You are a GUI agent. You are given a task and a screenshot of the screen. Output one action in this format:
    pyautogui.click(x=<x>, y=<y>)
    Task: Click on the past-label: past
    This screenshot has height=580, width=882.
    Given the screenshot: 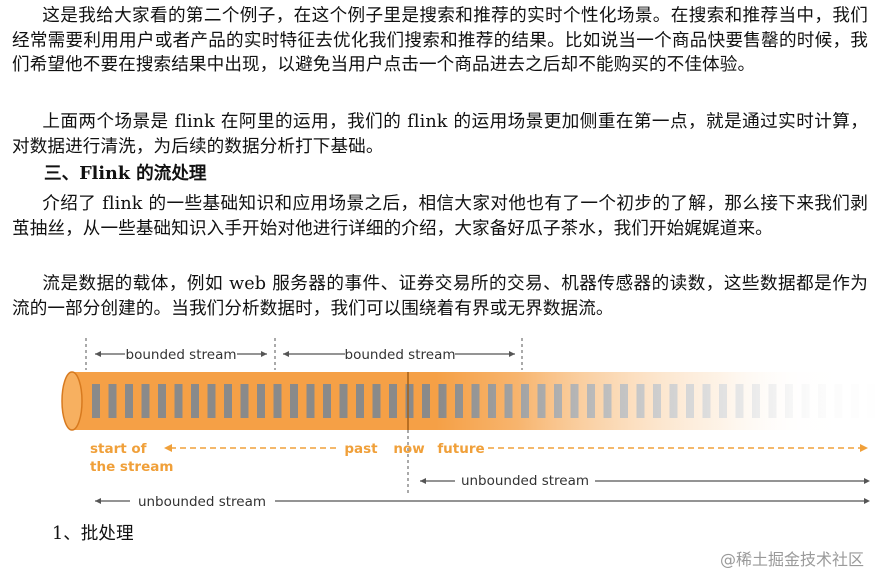 What is the action you would take?
    pyautogui.click(x=361, y=449)
    